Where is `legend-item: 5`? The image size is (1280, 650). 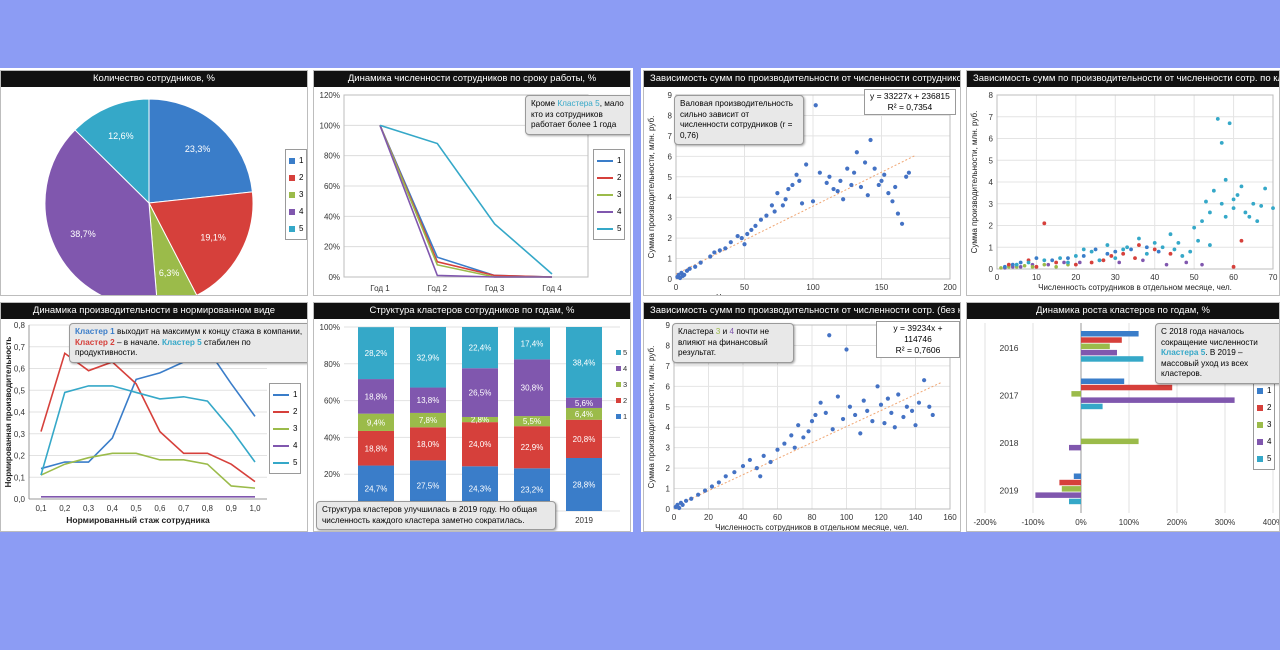
legend-item: 5 is located at coordinates (1264, 458).